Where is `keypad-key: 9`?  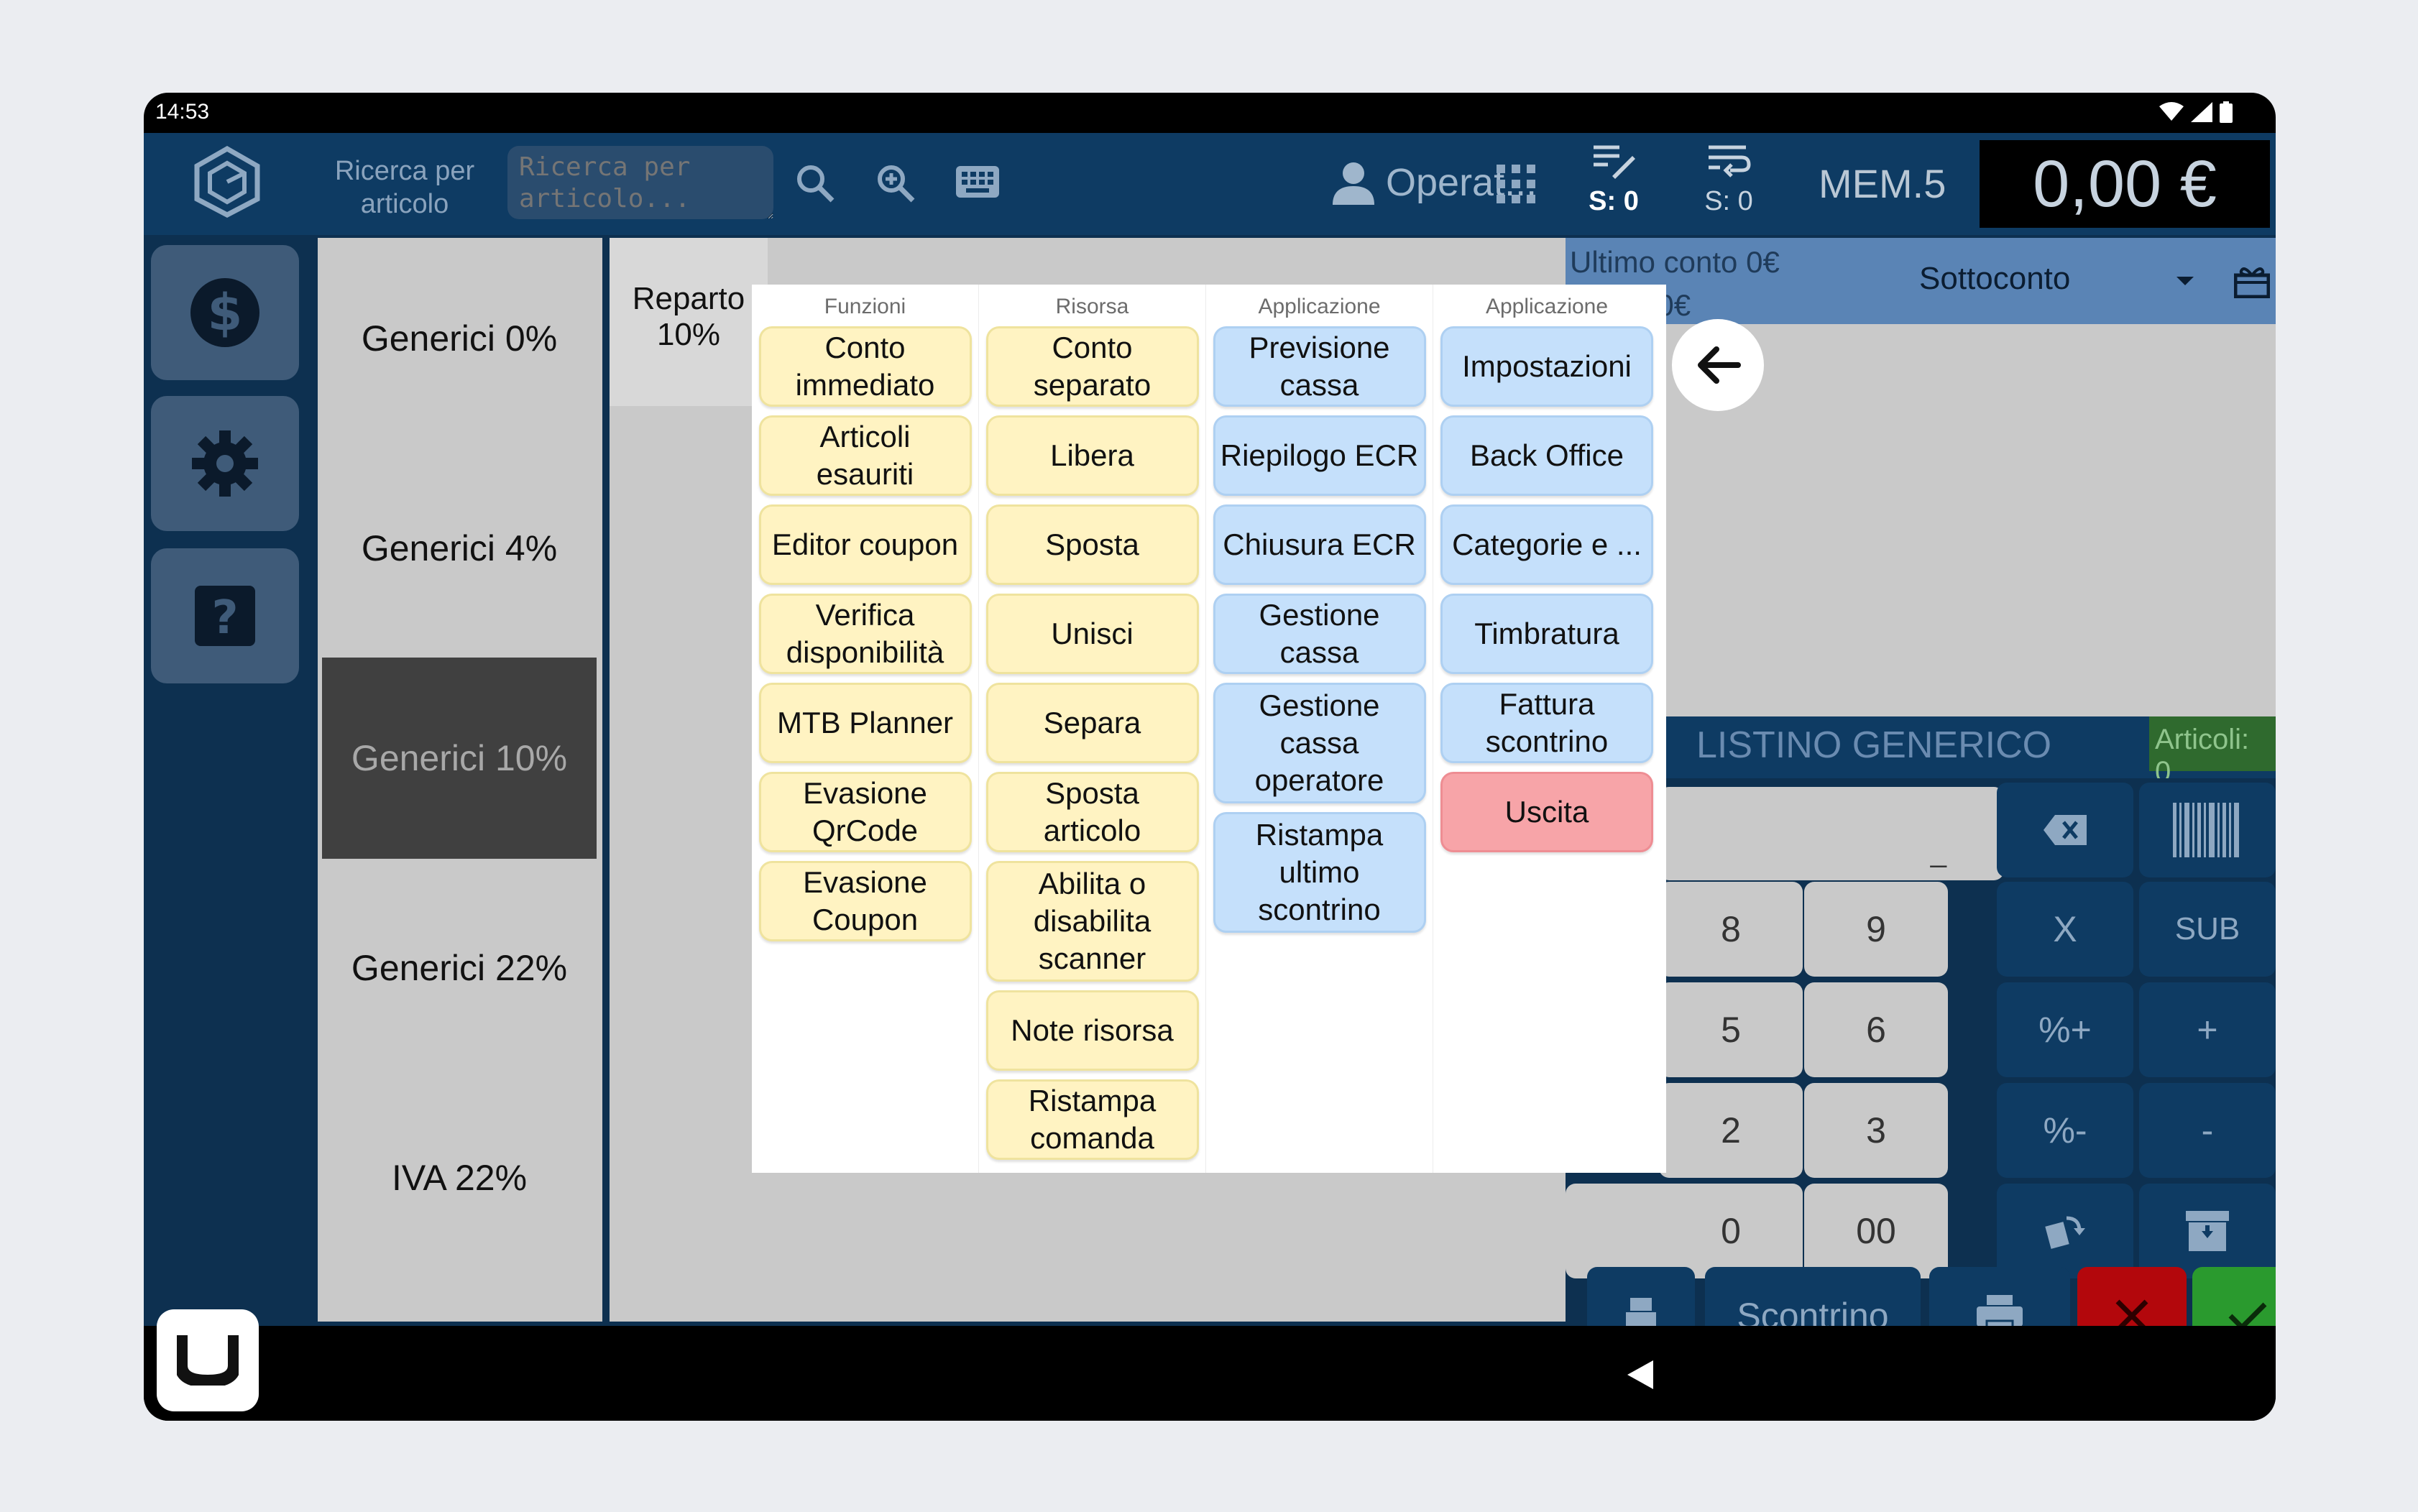 keypad-key: 9 is located at coordinates (1876, 930).